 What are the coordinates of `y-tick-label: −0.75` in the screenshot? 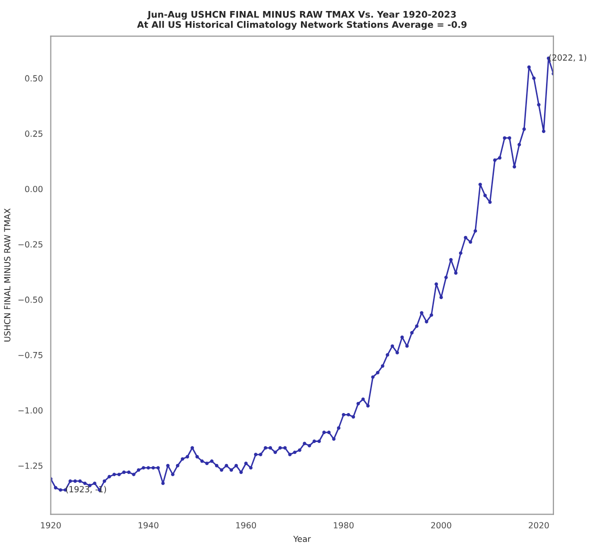 It's located at (30, 355).